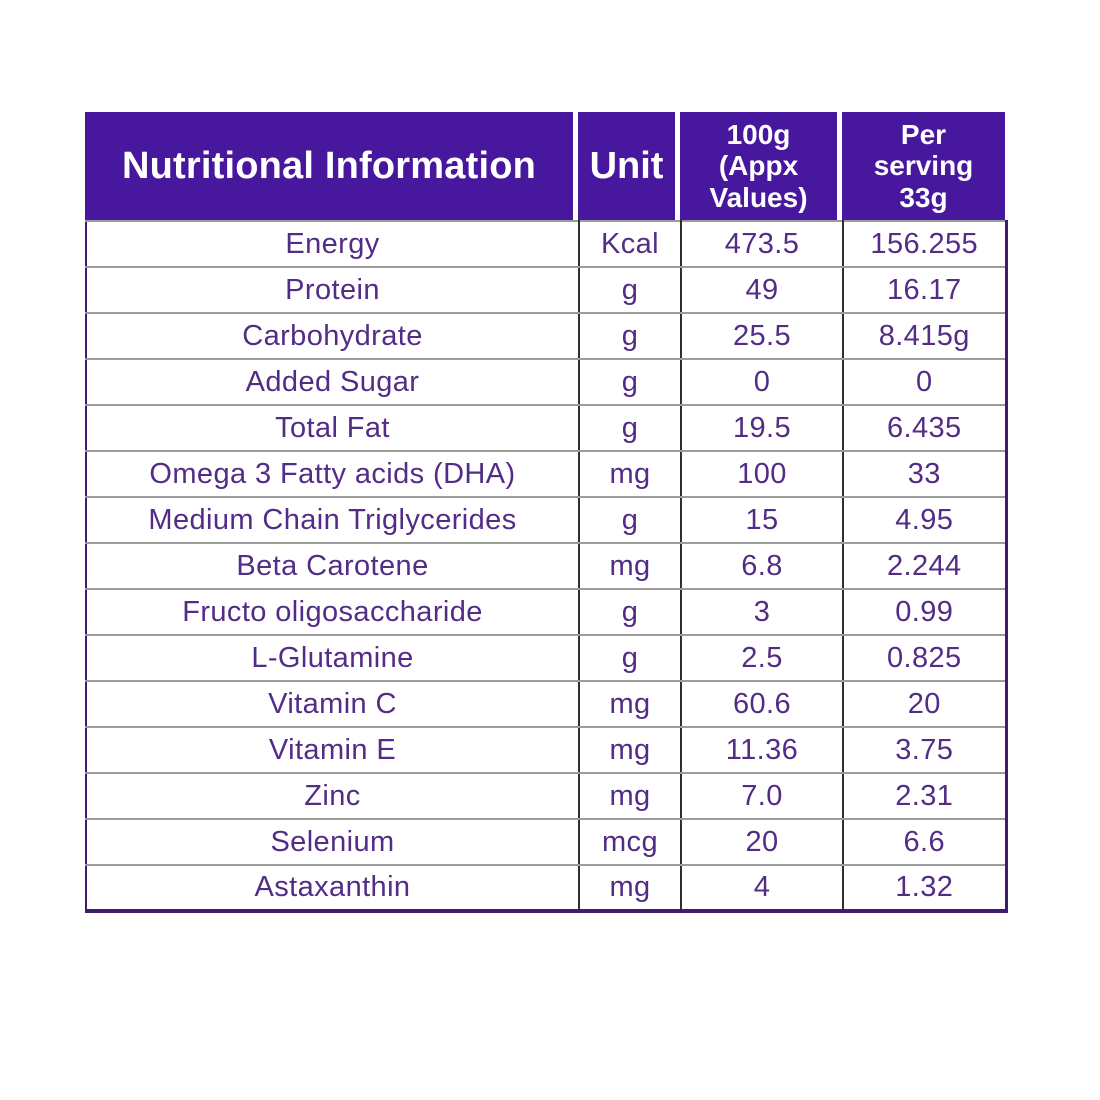 The height and width of the screenshot is (1100, 1100). Describe the element at coordinates (924, 796) in the screenshot. I see `per-serving-cell: 2.31` at that location.